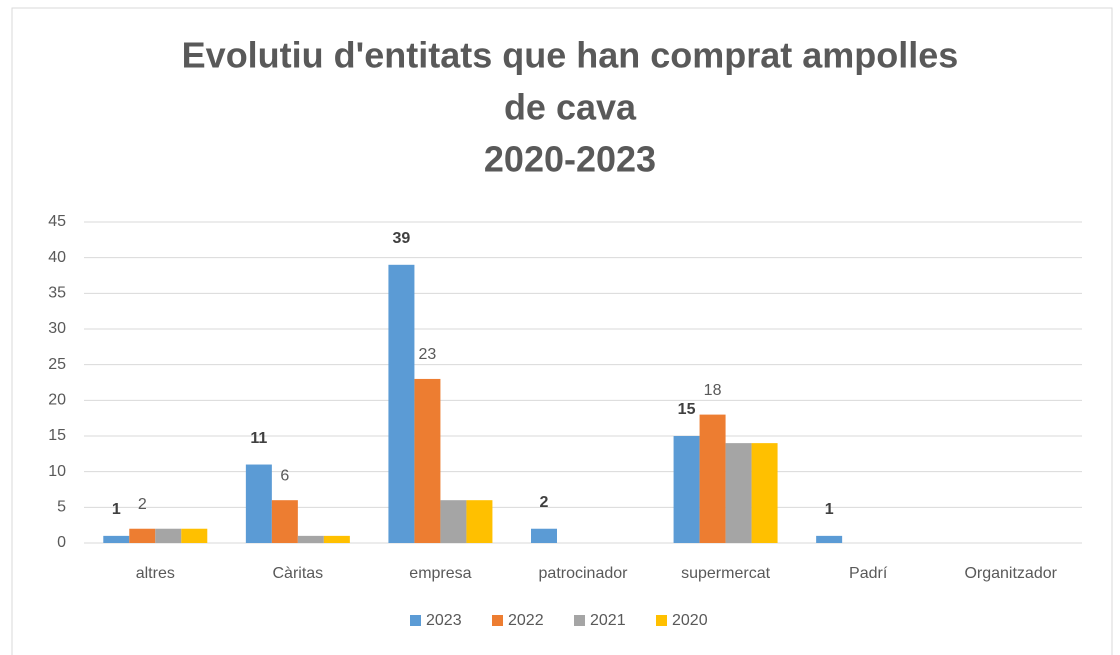 This screenshot has height=655, width=1120. What do you see at coordinates (155, 573) in the screenshot?
I see `x-tick-label: altres` at bounding box center [155, 573].